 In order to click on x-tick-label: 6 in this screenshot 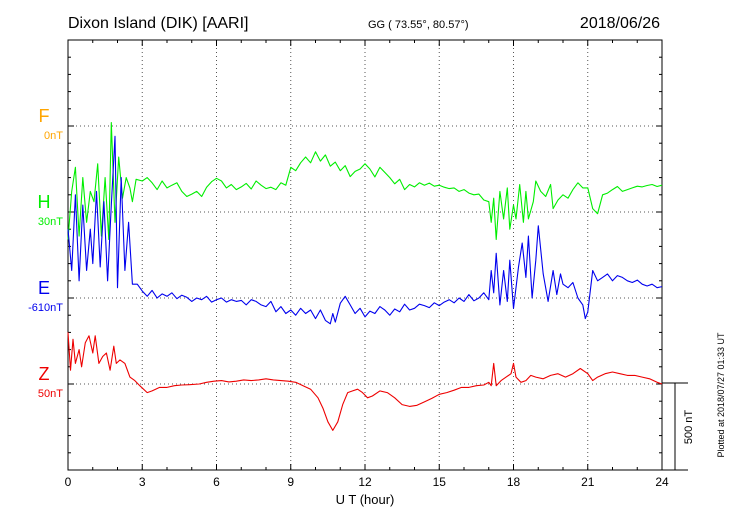, I will do `click(216, 482)`.